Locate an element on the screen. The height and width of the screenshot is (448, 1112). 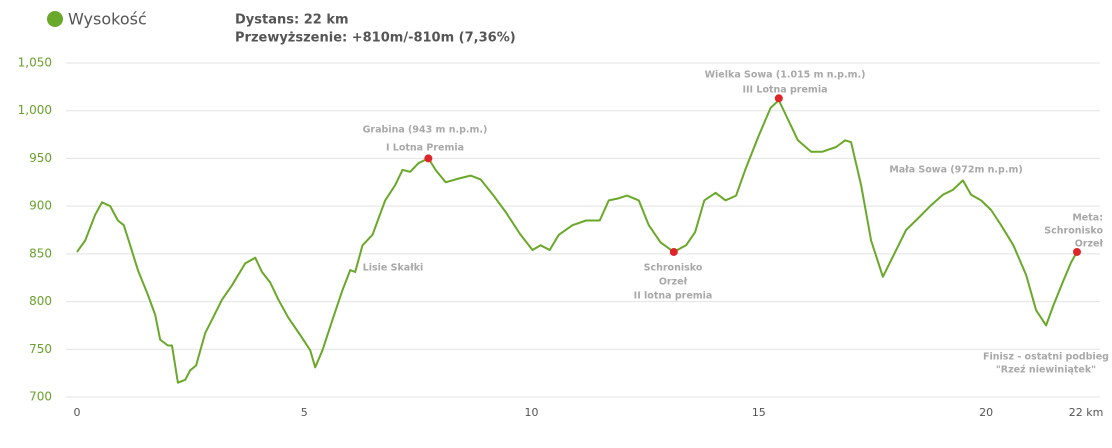
annotation-text: II lotna premia is located at coordinates (673, 296).